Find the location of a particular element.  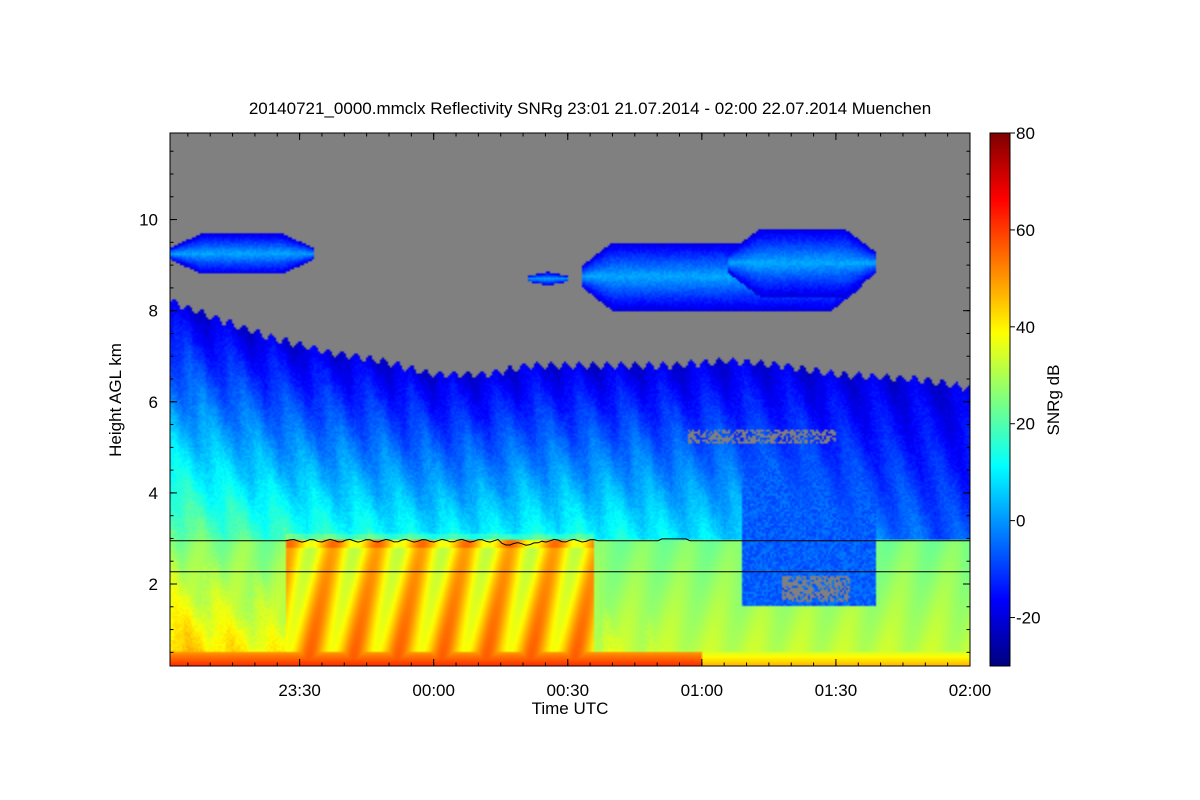

y-tick-label: 2 is located at coordinates (153, 584).